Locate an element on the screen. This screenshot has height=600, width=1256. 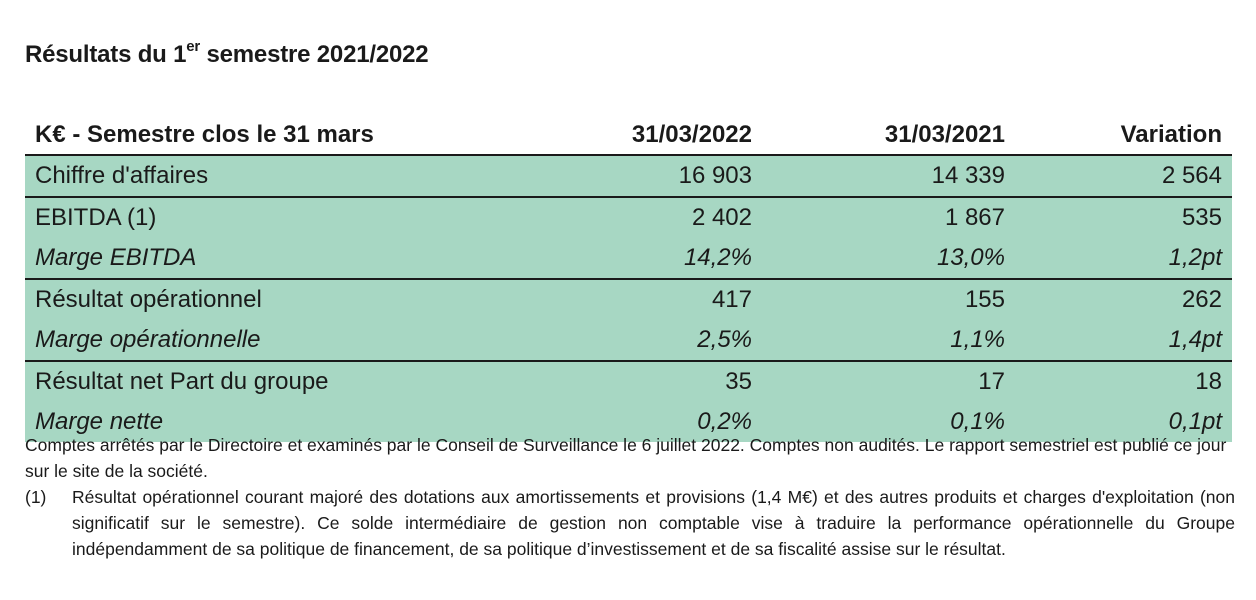
cell-2021: 1 867 is located at coordinates (974, 217).